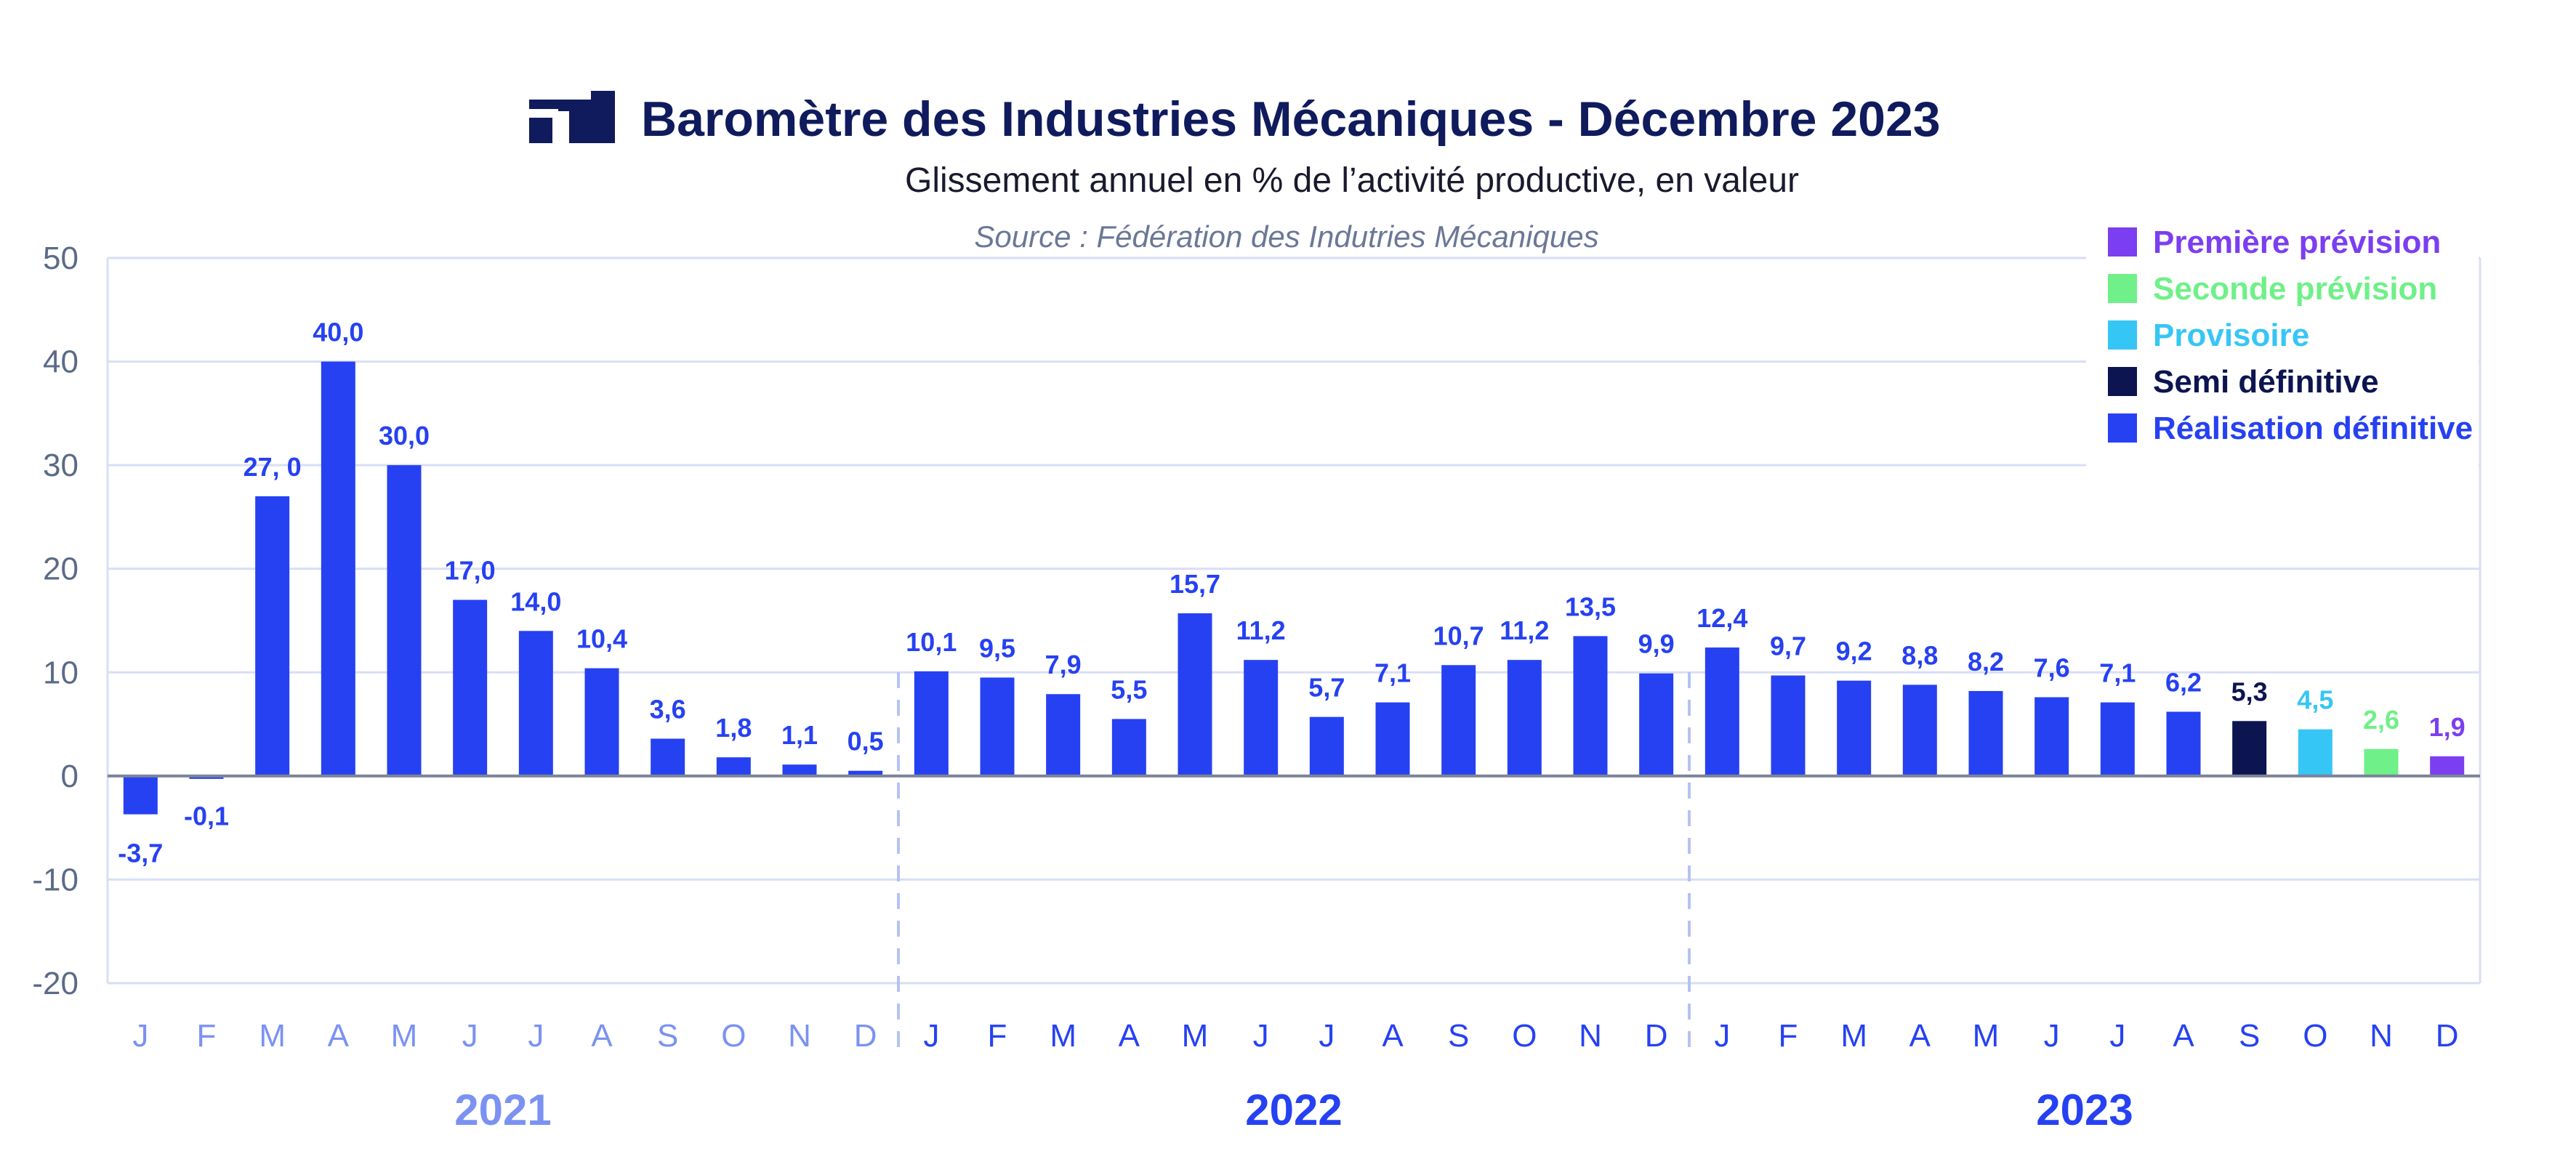 This screenshot has height=1175, width=2576. Describe the element at coordinates (1524, 630) in the screenshot. I see `data-label: 11,2` at that location.